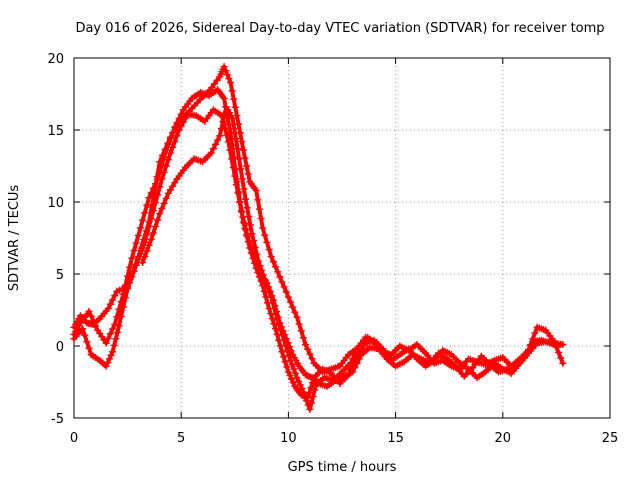 This screenshot has width=640, height=480. What do you see at coordinates (395, 438) in the screenshot?
I see `x-tick-label: 15` at bounding box center [395, 438].